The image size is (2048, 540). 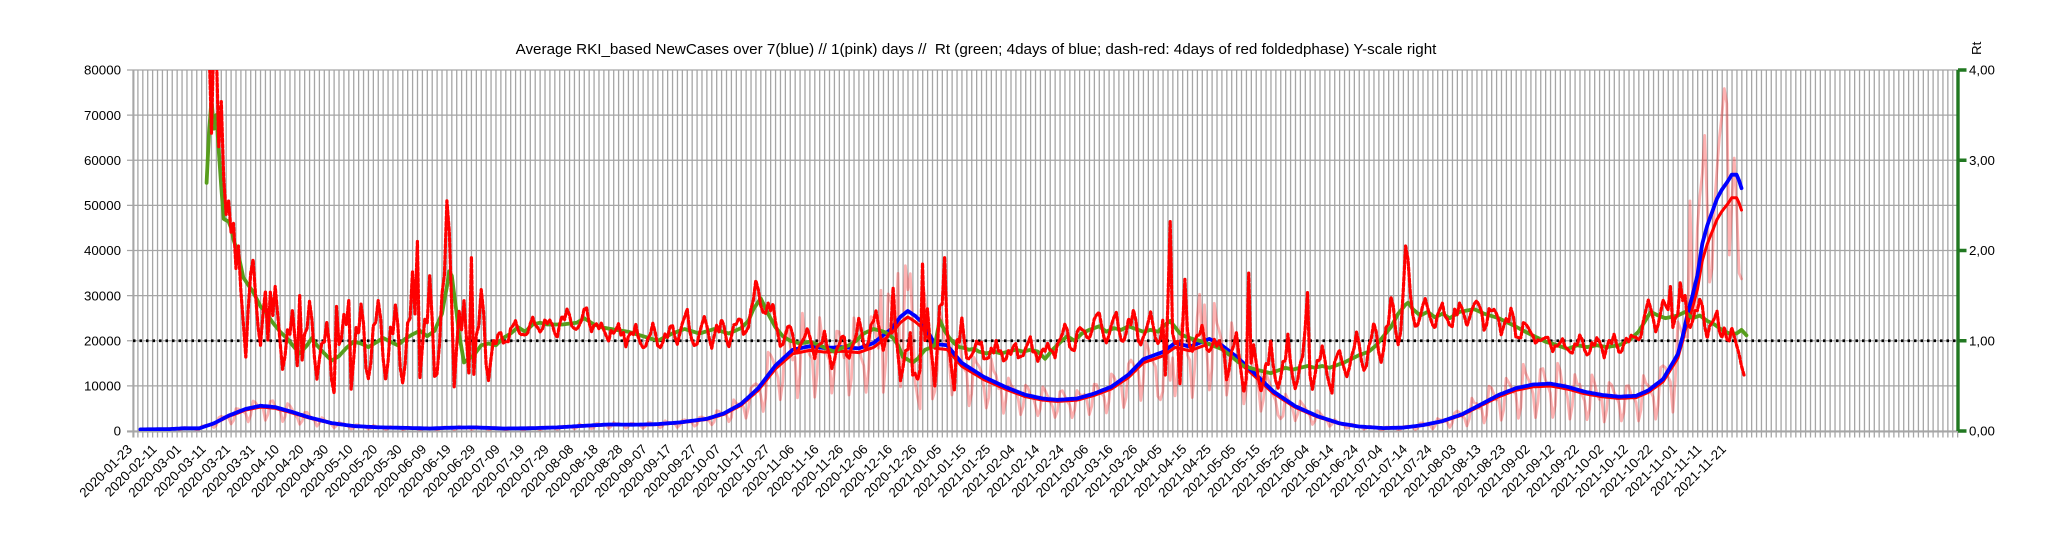 What do you see at coordinates (117, 431) in the screenshot?
I see `svg-text: 0` at bounding box center [117, 431].